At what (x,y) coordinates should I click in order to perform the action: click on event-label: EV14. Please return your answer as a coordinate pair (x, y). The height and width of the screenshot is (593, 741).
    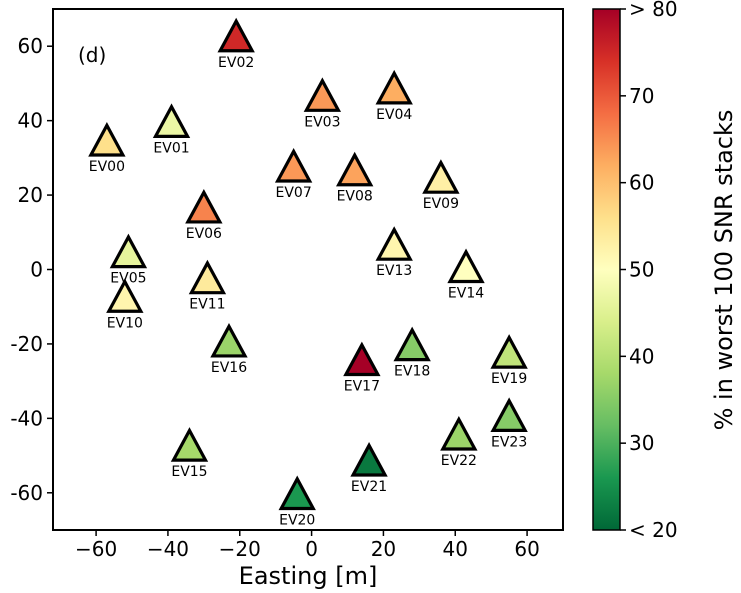
    Looking at the image, I should click on (466, 294).